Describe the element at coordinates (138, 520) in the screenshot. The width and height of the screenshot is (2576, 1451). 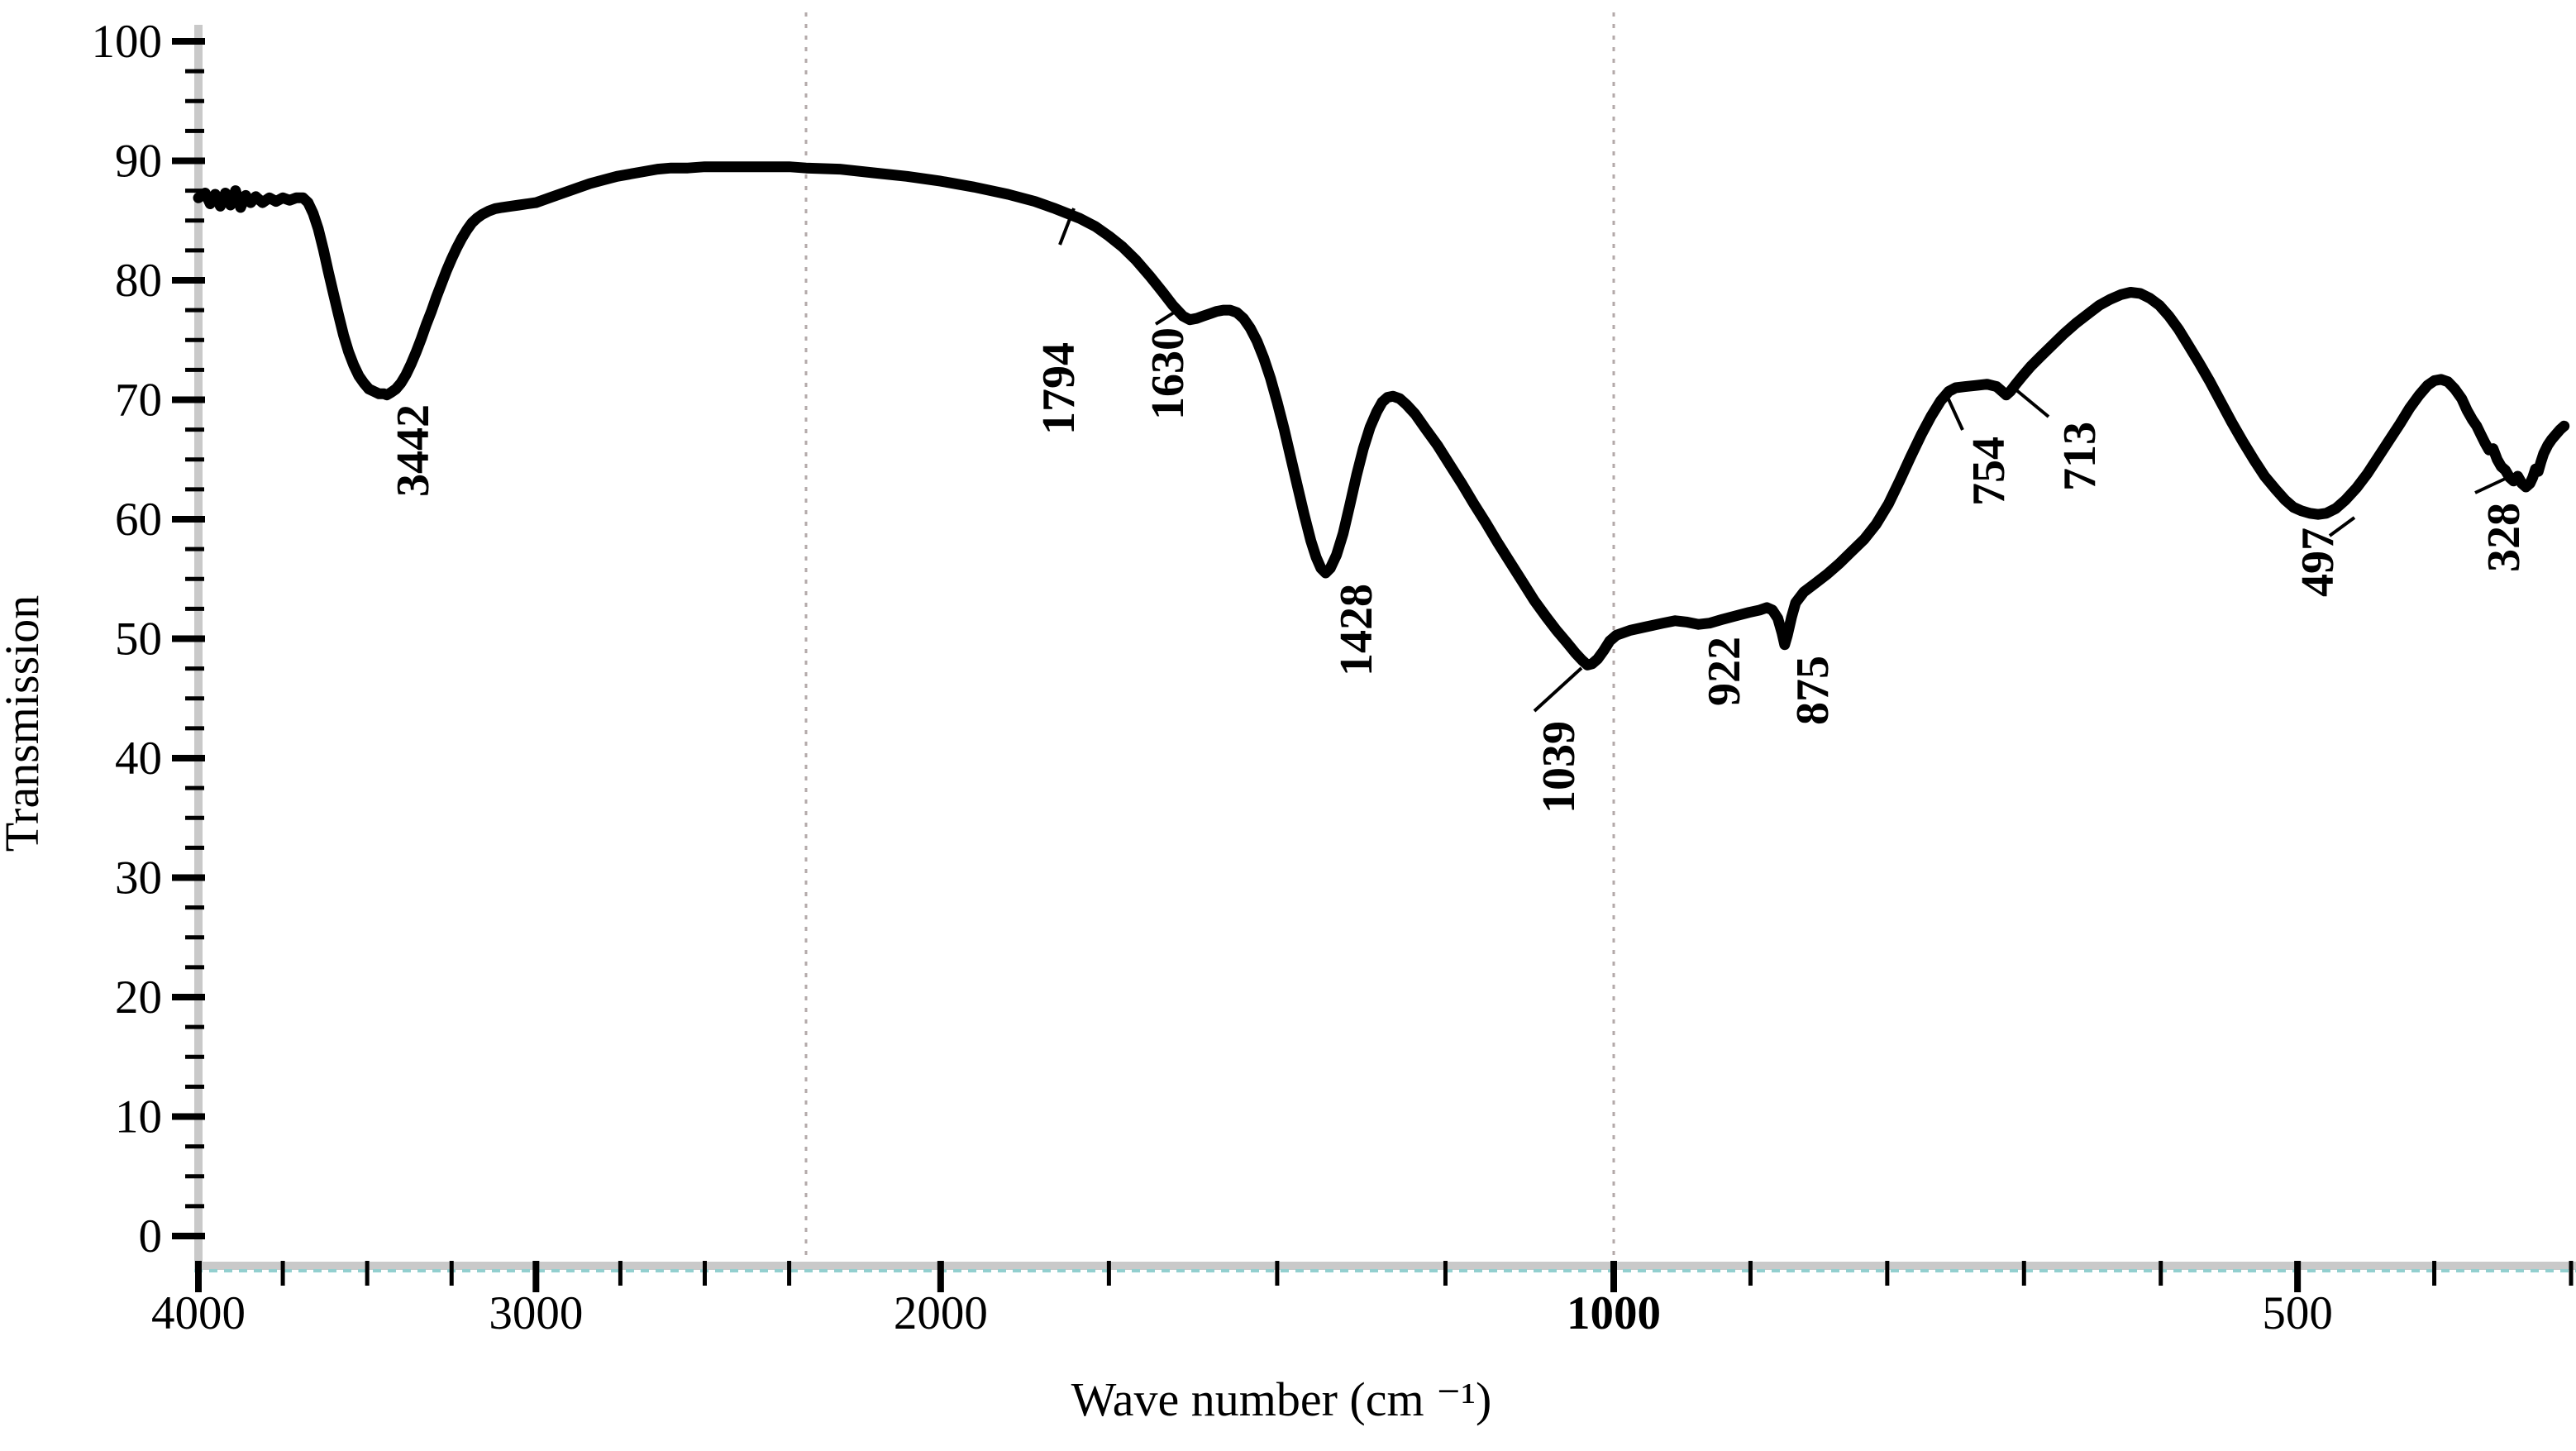
I see `y-tick-label-60: 60` at that location.